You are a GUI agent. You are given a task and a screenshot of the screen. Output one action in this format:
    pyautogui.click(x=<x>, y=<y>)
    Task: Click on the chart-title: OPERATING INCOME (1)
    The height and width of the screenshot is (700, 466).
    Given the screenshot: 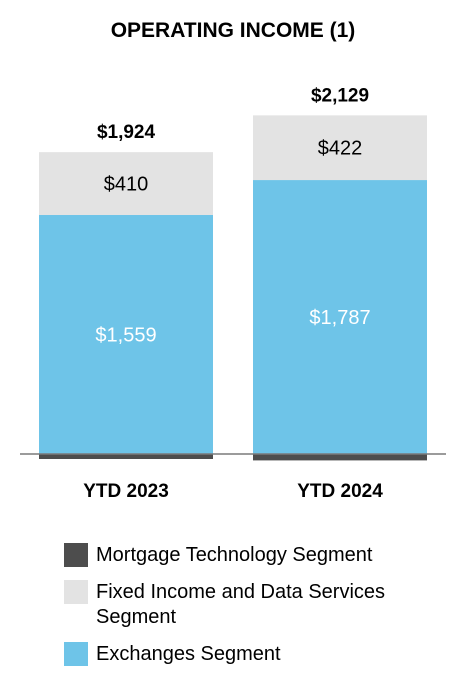 What is the action you would take?
    pyautogui.click(x=233, y=30)
    